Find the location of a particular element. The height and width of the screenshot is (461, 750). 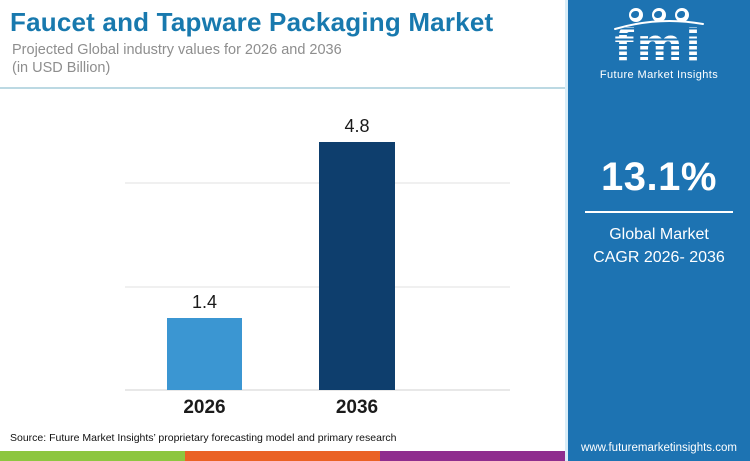

bar-value-2036: 4.8 is located at coordinates (357, 125).